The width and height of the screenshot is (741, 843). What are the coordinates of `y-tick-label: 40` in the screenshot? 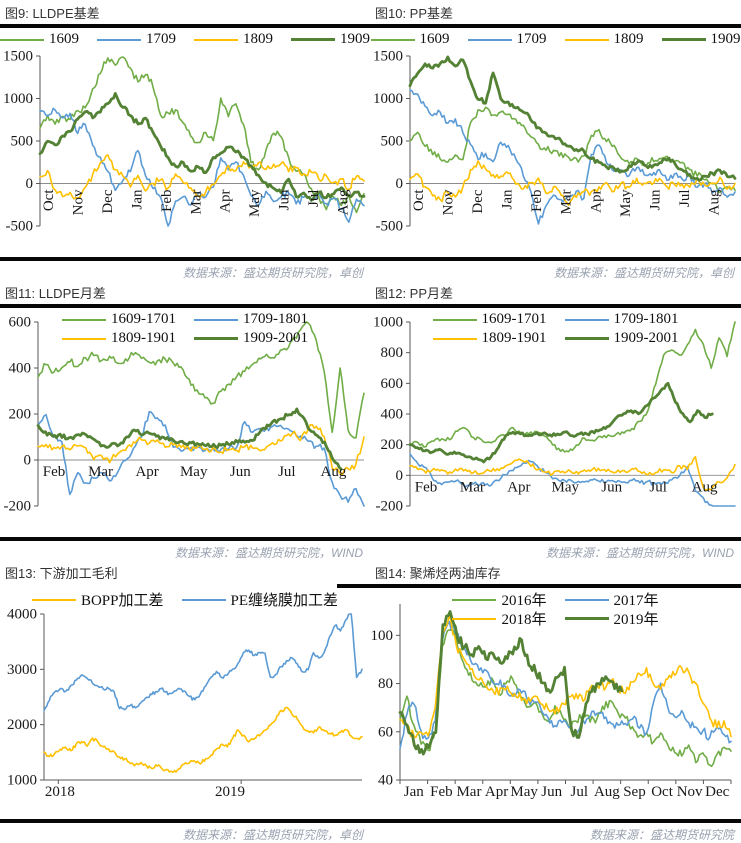 It's located at (385, 781).